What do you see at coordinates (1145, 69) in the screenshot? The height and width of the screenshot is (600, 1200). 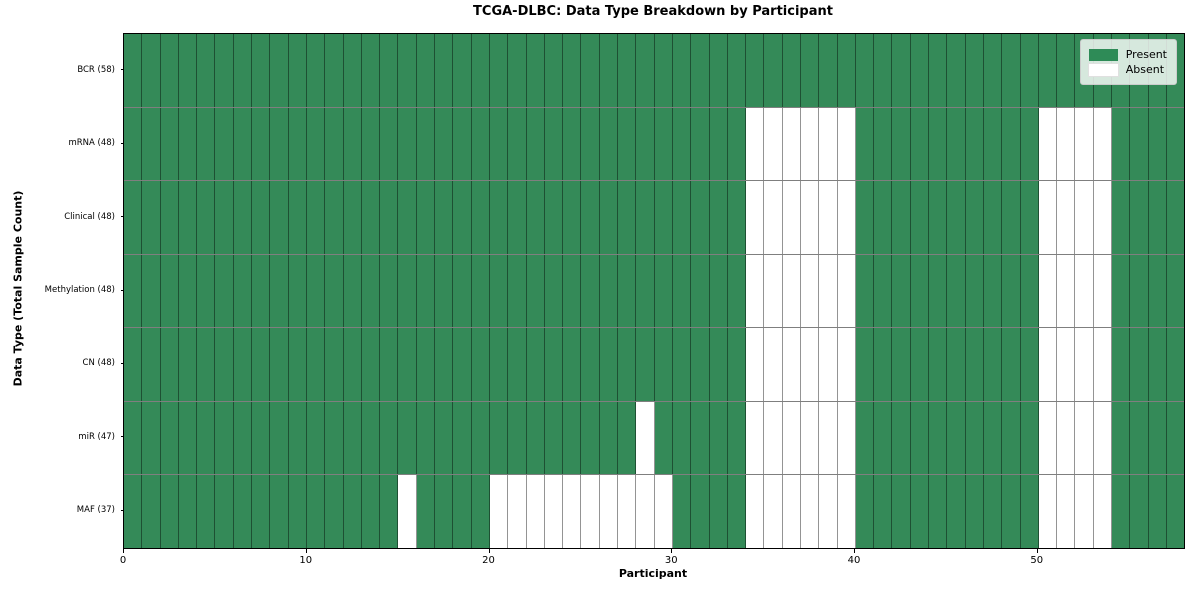 I see `legend-label-absent: Absent` at bounding box center [1145, 69].